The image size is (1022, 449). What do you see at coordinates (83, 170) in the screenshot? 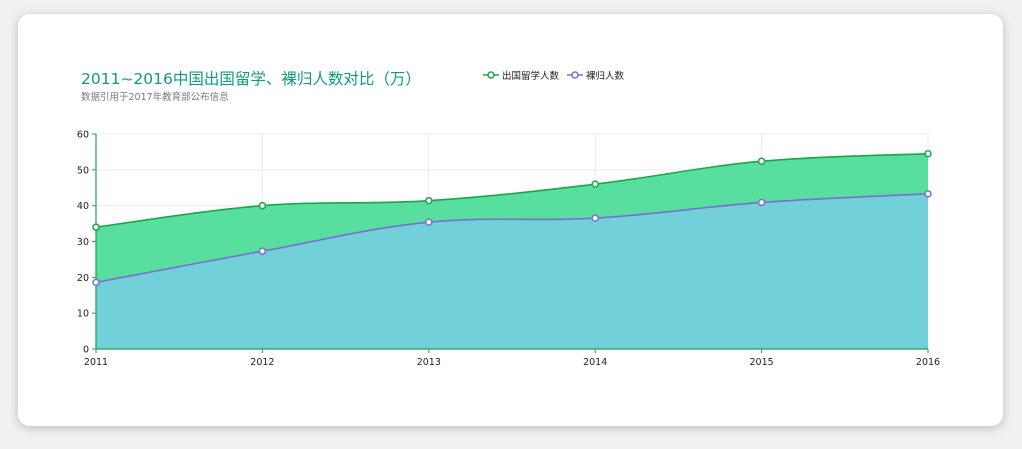
I see `y-tick-label: 50` at bounding box center [83, 170].